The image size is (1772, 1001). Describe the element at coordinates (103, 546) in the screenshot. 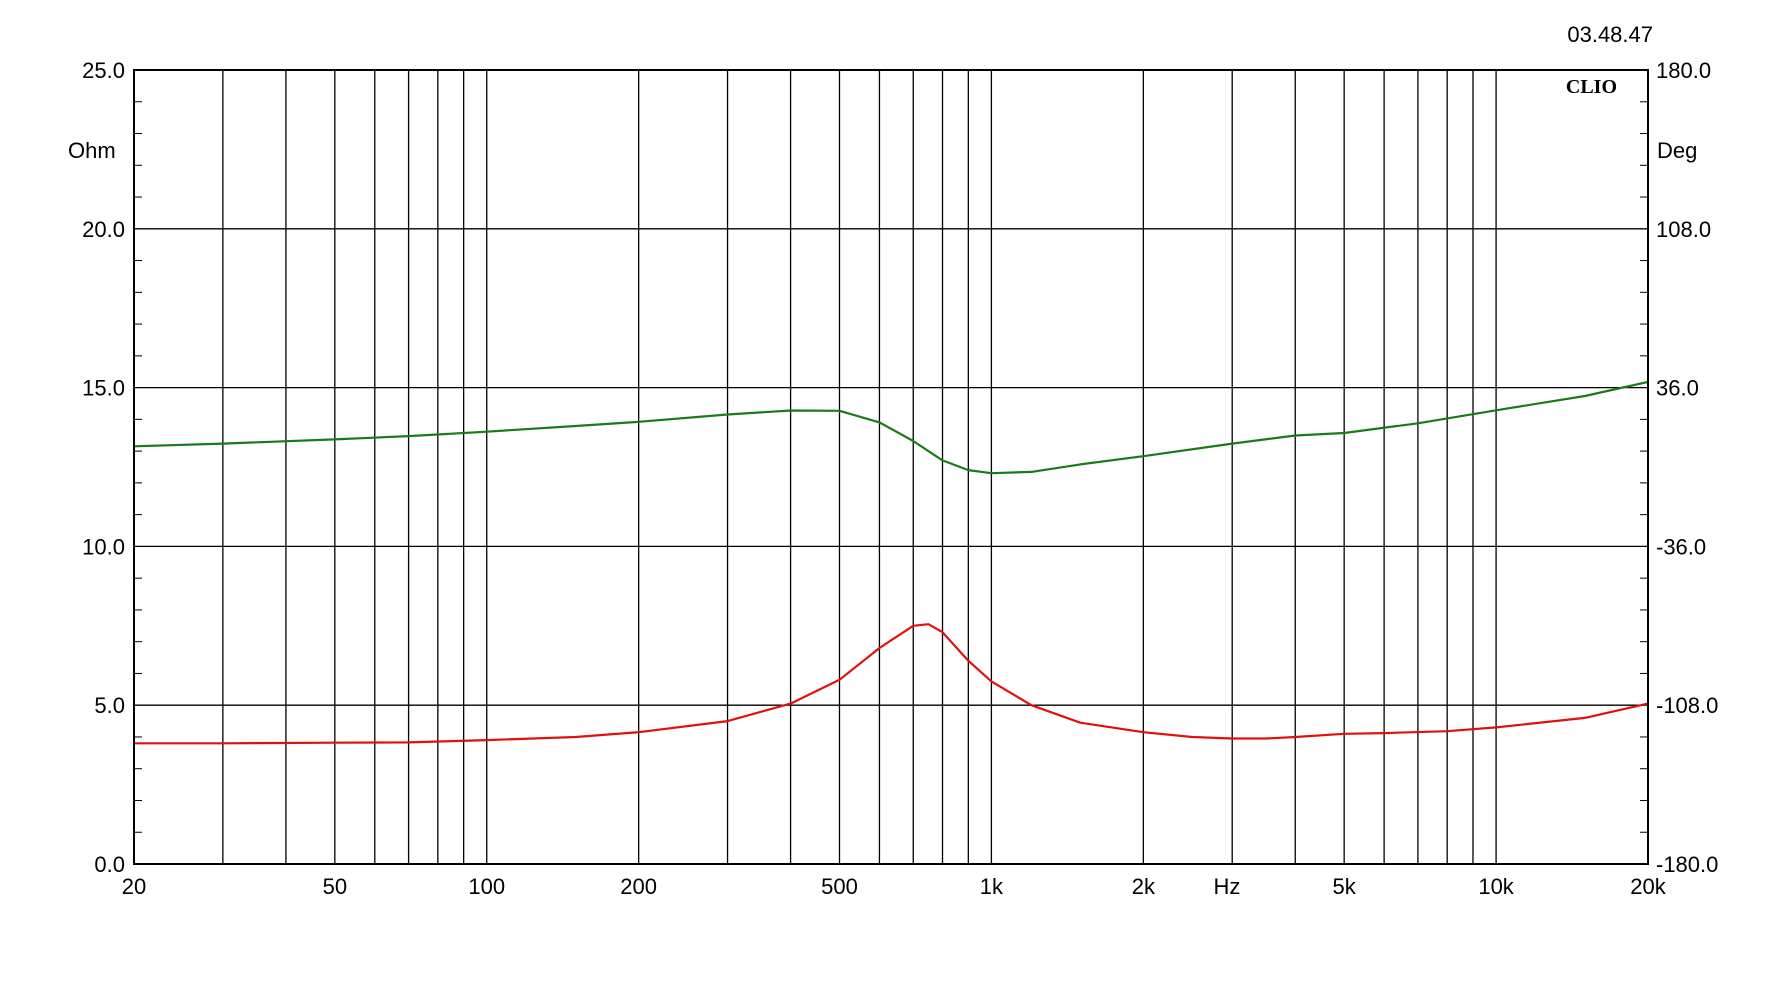

I see `y-left-tick-label: 10.0` at that location.